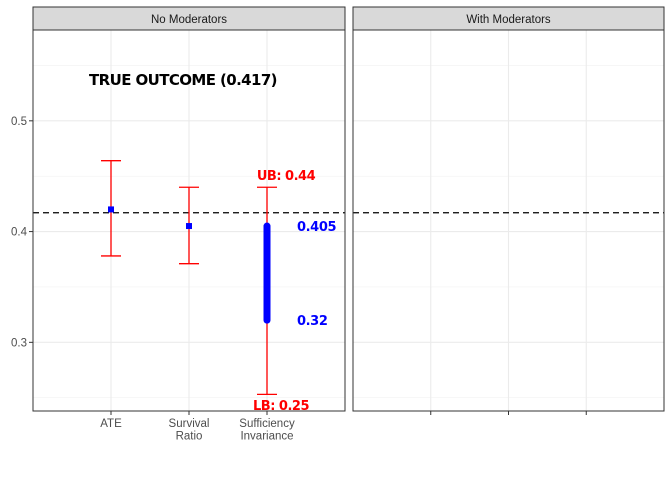  Describe the element at coordinates (312, 321) in the screenshot. I see `range-low-label: 0.32` at that location.